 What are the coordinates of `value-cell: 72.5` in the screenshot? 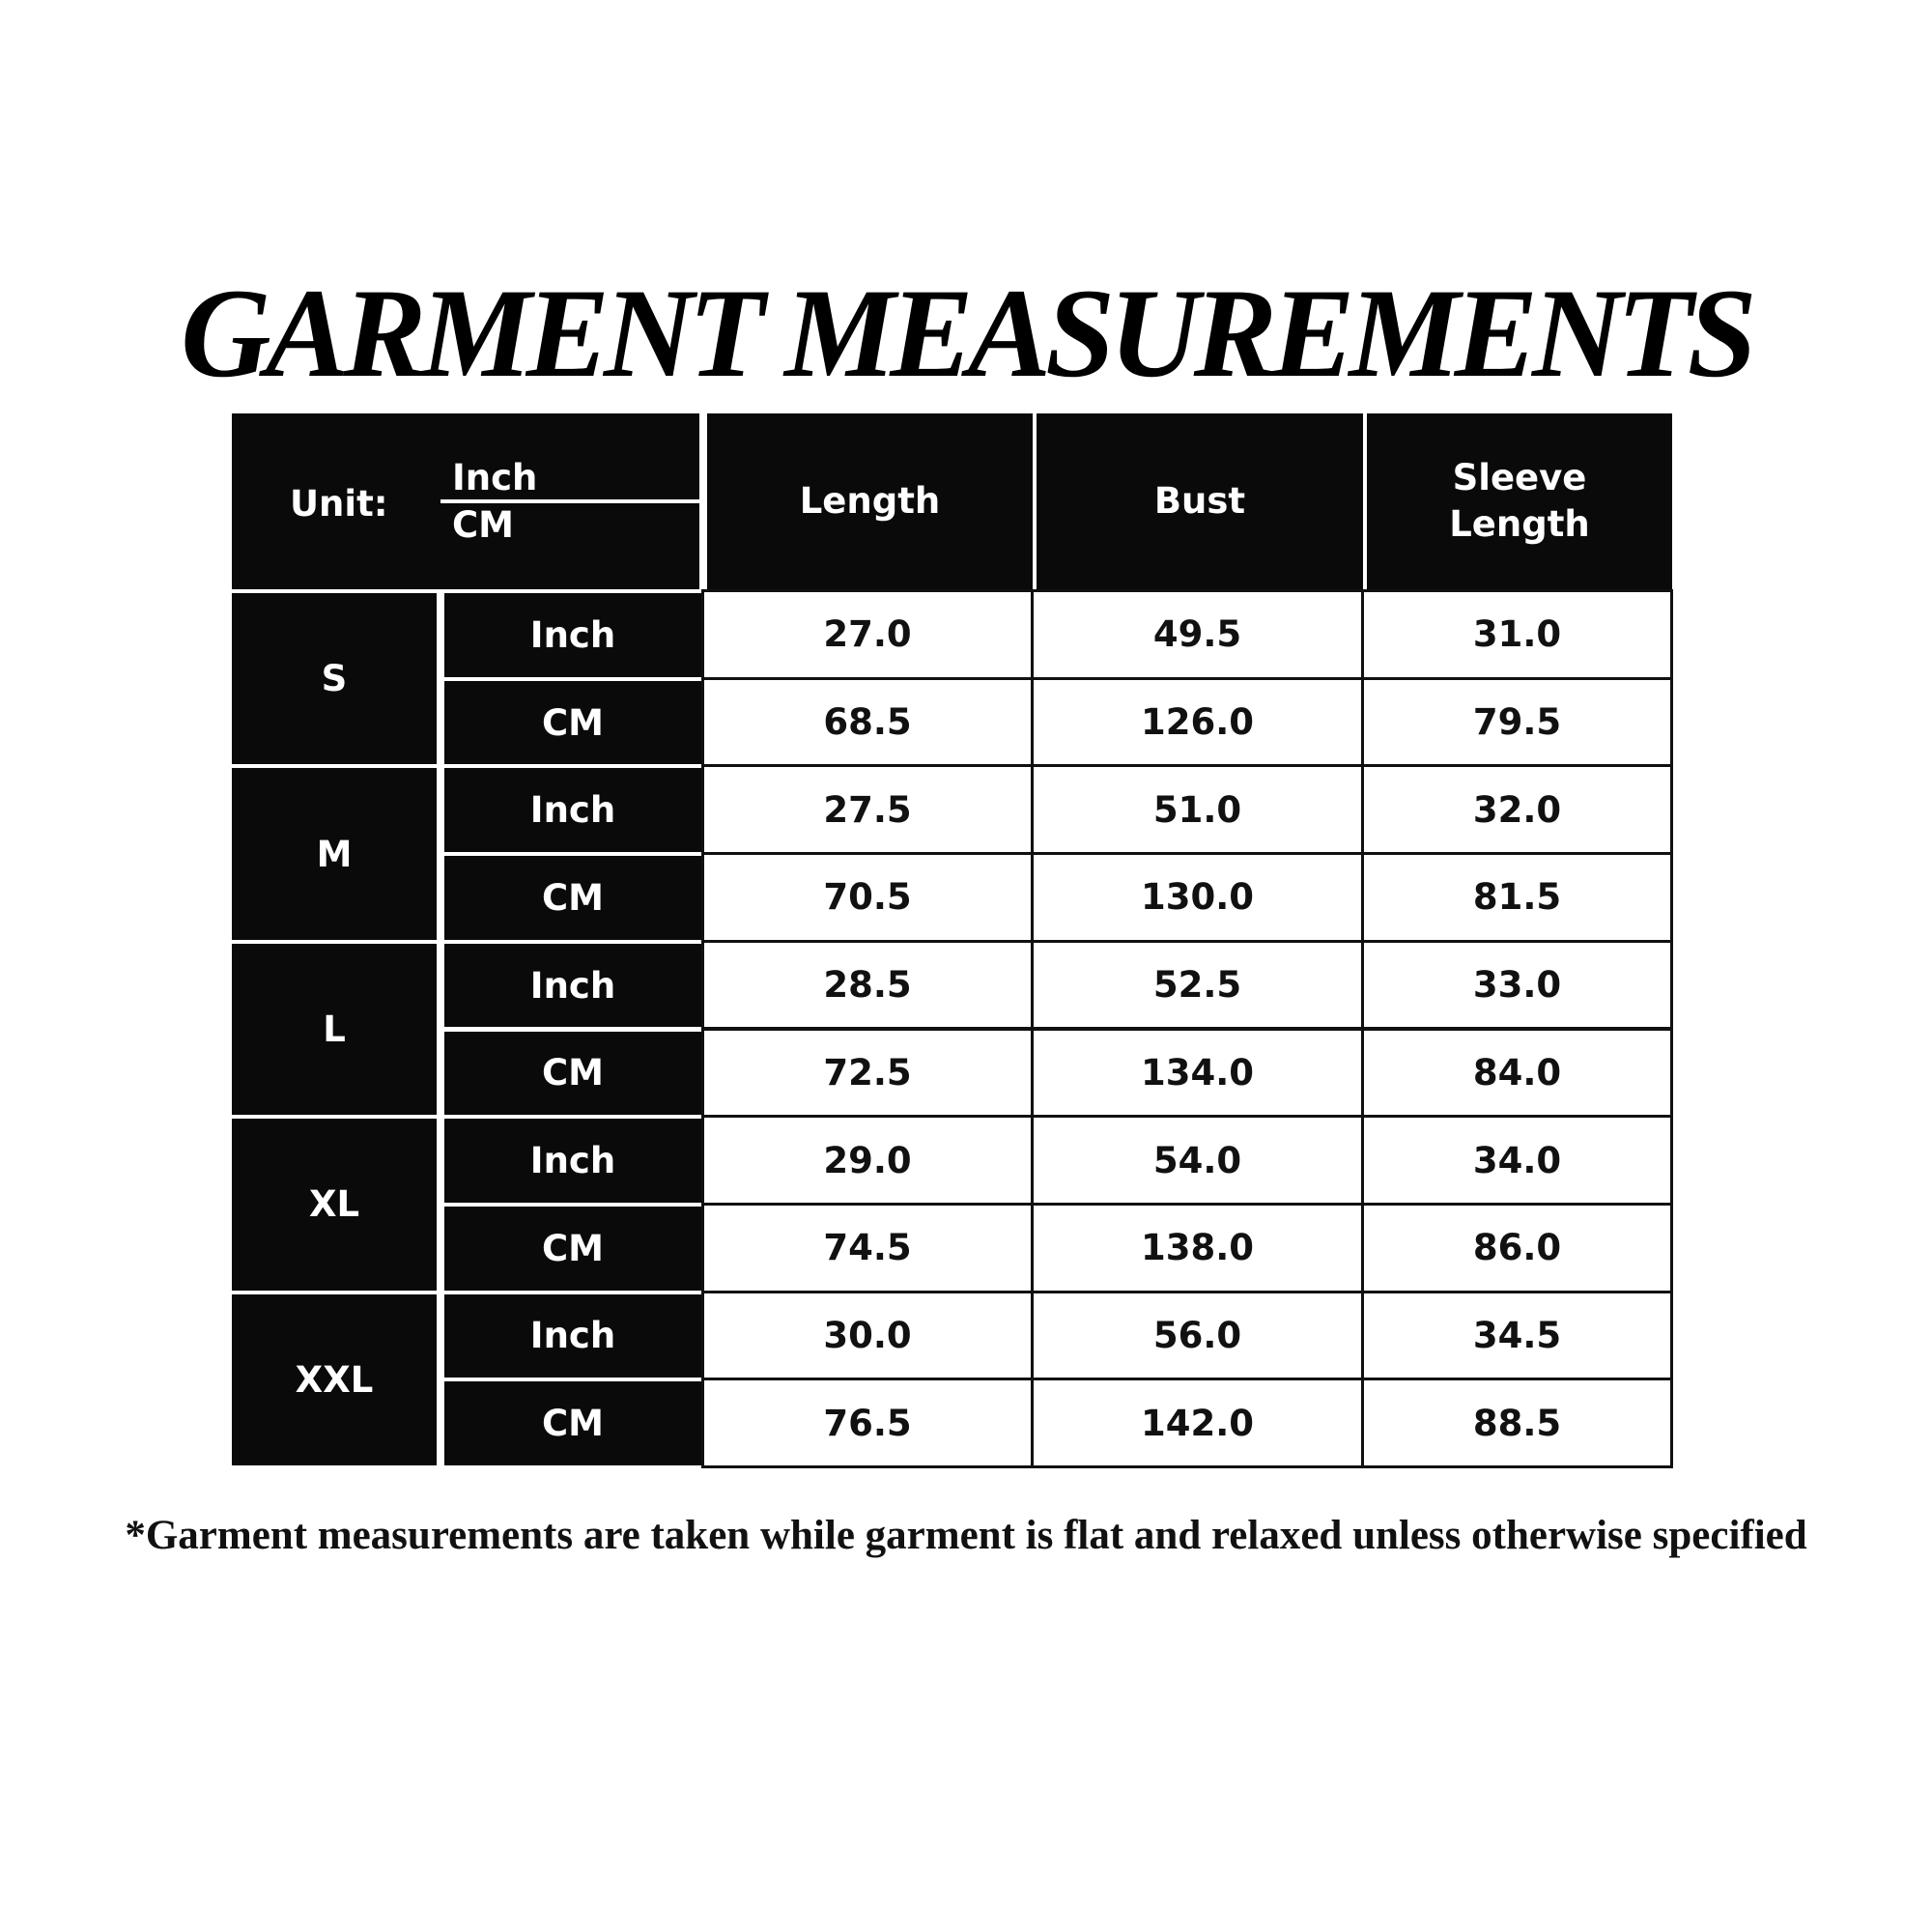 It's located at (867, 1073).